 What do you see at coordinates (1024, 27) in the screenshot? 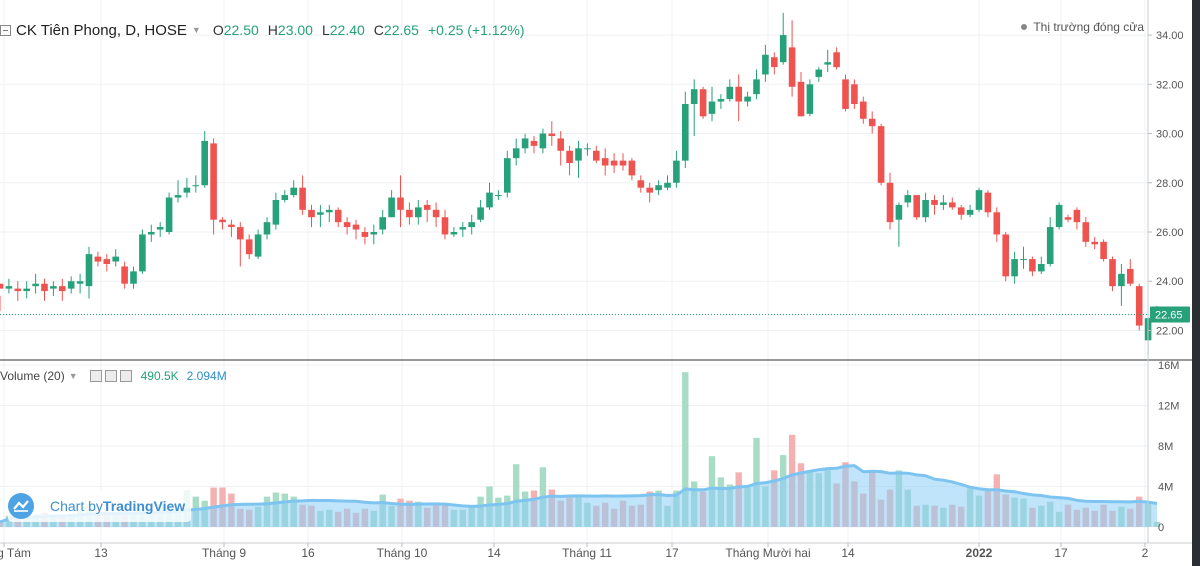
I see `status-dot-icon` at bounding box center [1024, 27].